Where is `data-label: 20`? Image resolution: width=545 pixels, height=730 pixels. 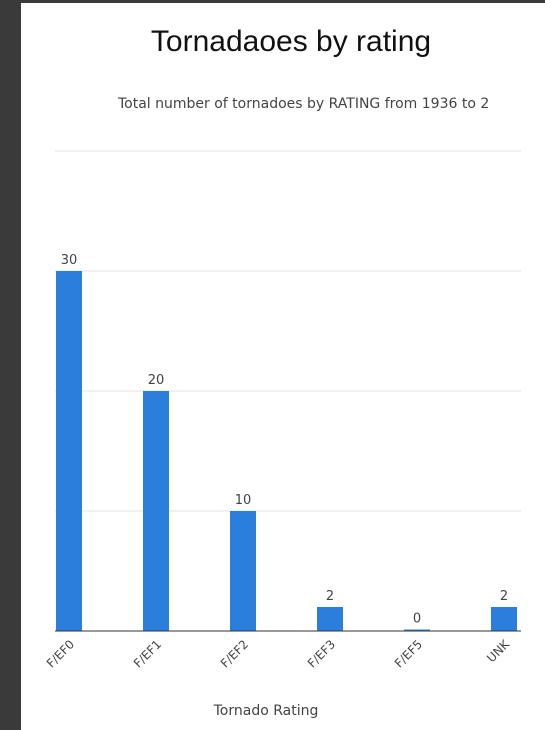 data-label: 20 is located at coordinates (156, 380).